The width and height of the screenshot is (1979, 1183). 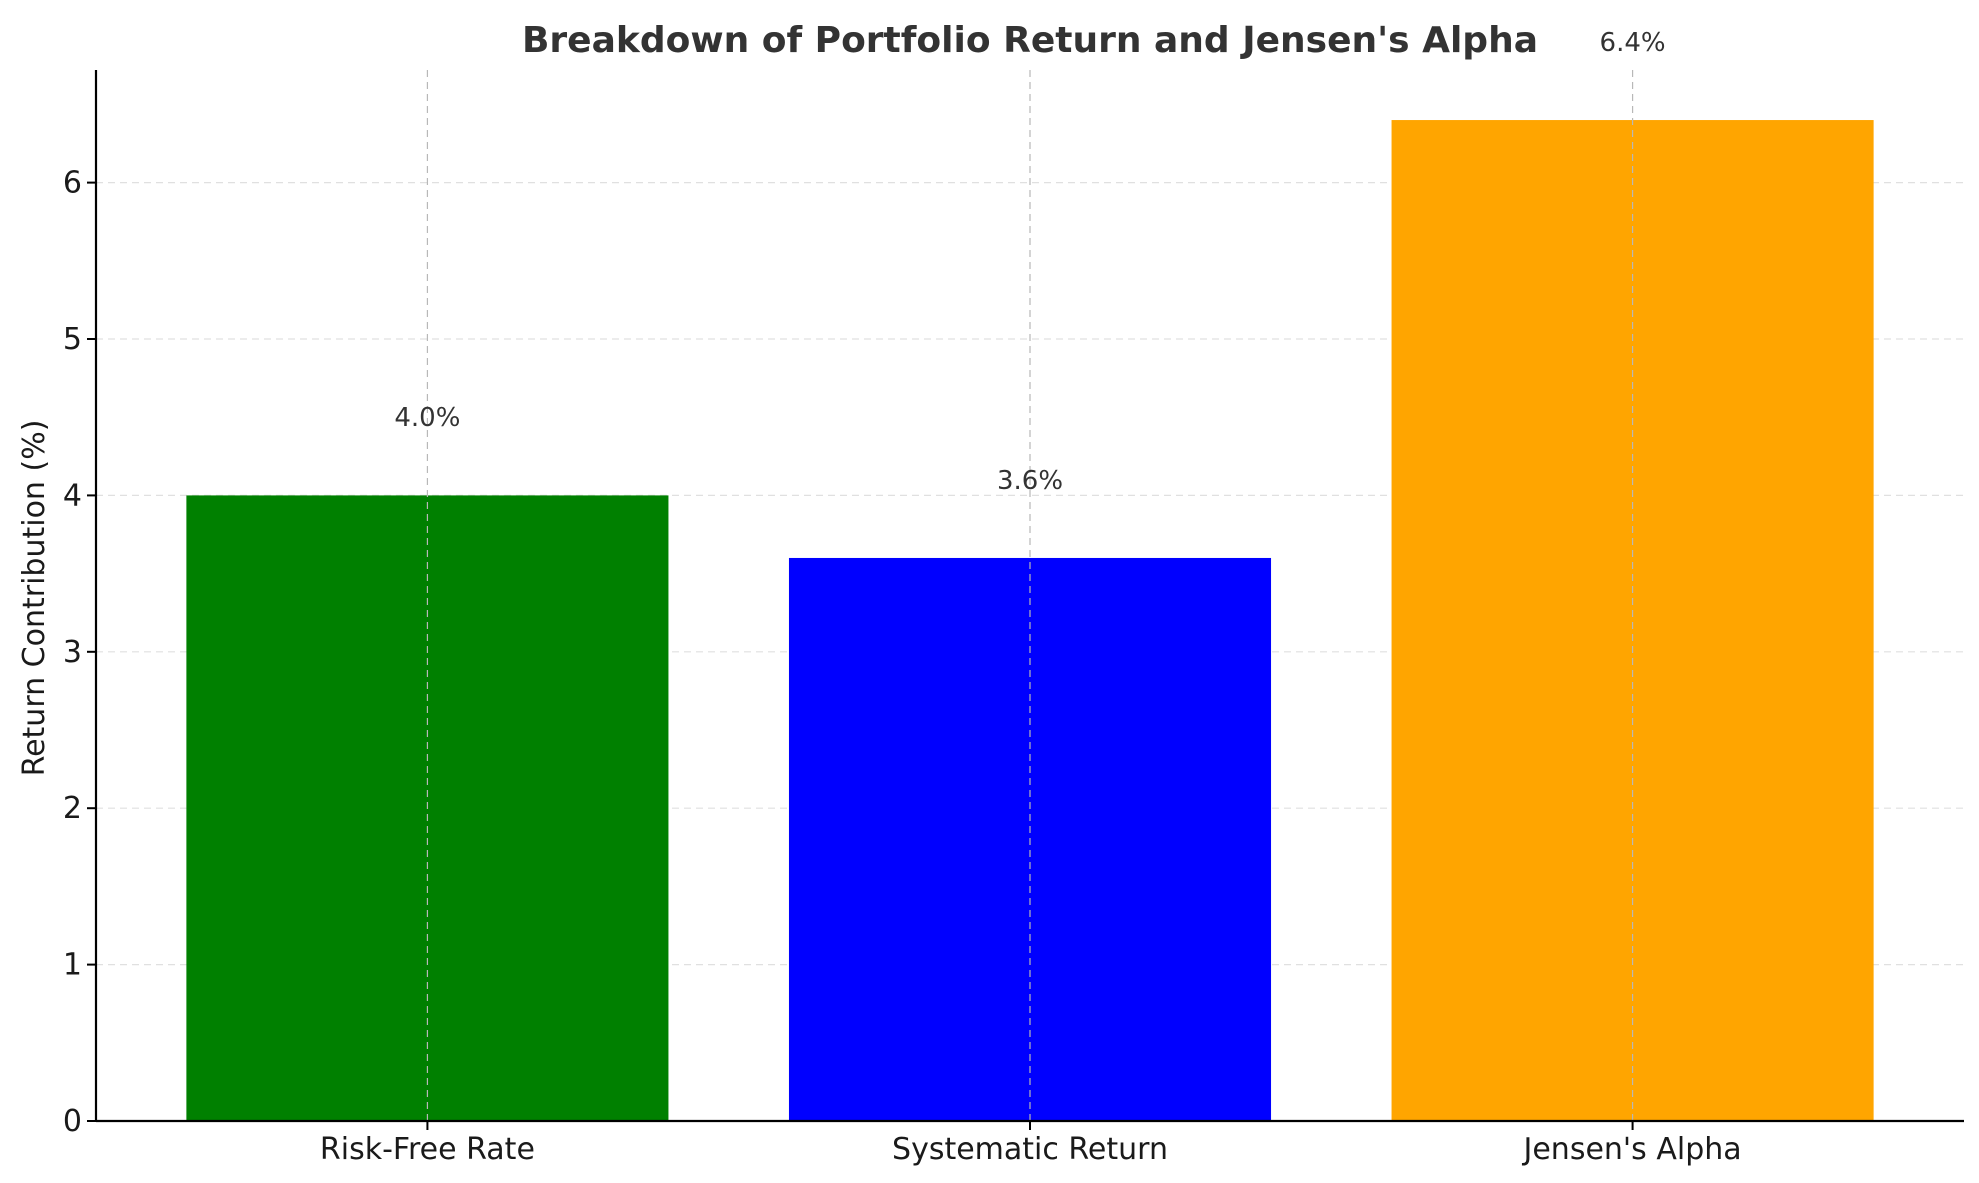 What do you see at coordinates (72, 652) in the screenshot?
I see `y-tick-label: 3` at bounding box center [72, 652].